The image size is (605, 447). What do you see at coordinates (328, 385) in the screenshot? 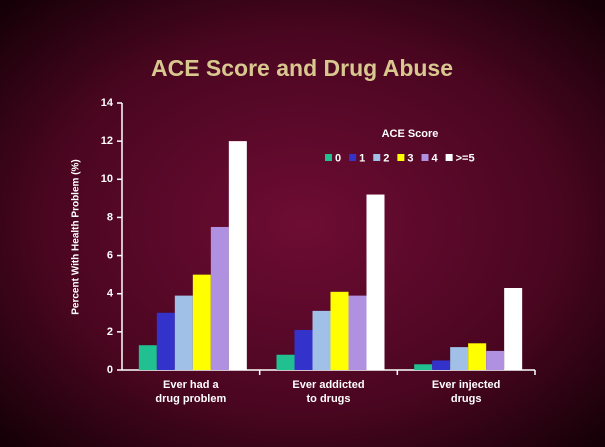
I see `x-tick-label: Ever addicted` at bounding box center [328, 385].